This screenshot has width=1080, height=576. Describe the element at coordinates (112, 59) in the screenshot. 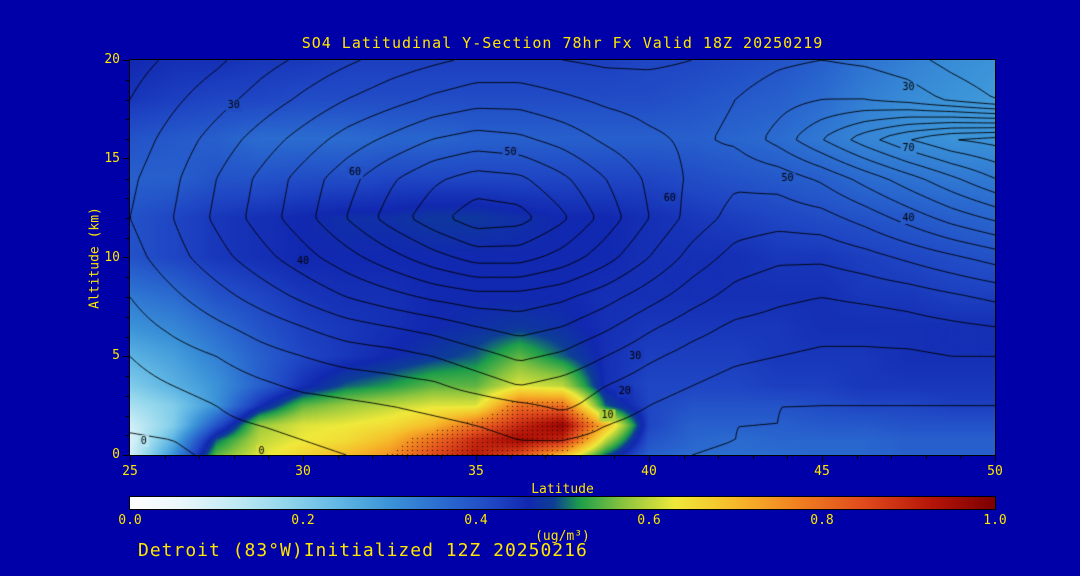

I see `y-tick-label: 20` at that location.